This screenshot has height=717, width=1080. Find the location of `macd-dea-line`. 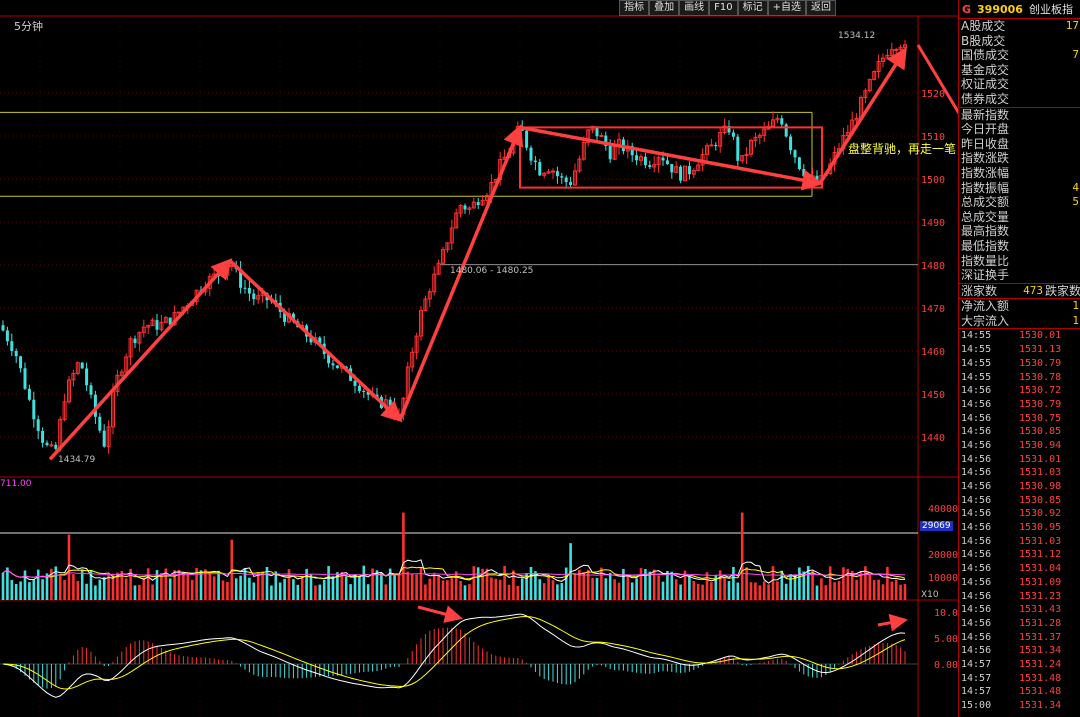

macd-dea-line is located at coordinates (454, 652).